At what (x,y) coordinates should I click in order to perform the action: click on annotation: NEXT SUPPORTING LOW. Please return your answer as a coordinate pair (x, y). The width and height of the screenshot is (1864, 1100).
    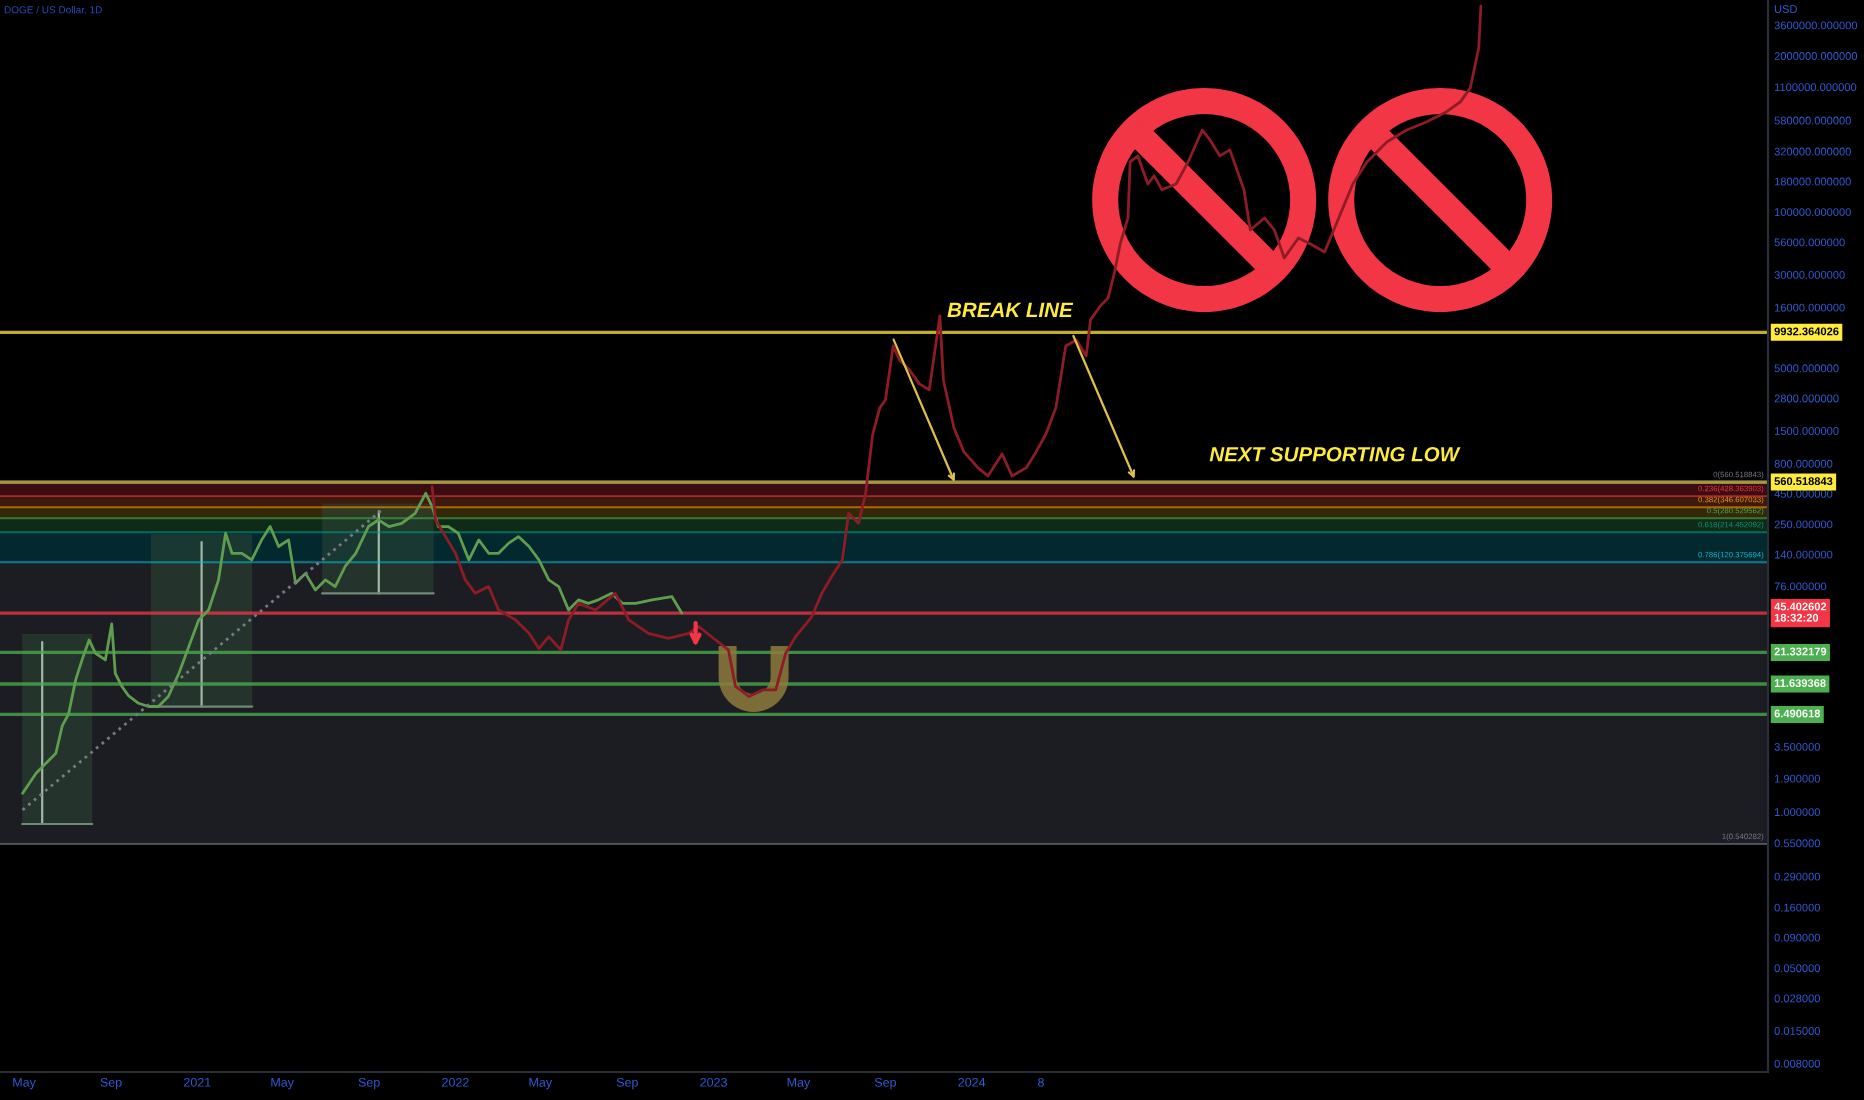
    Looking at the image, I should click on (1335, 454).